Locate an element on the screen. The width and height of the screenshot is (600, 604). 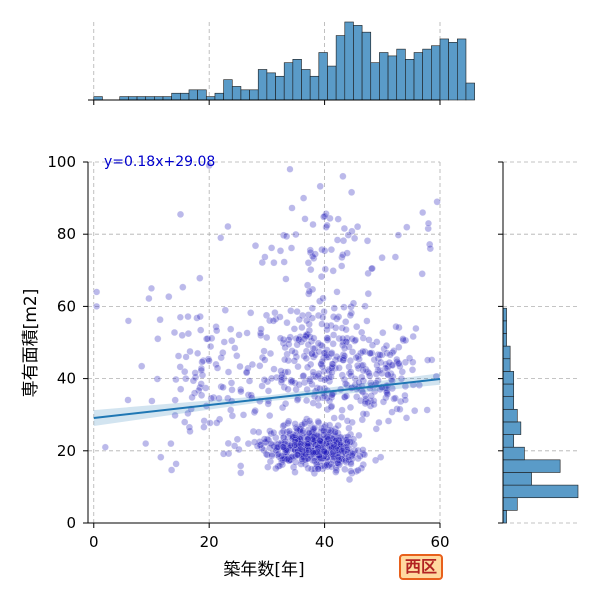
right-histogram is located at coordinates (540, 415).